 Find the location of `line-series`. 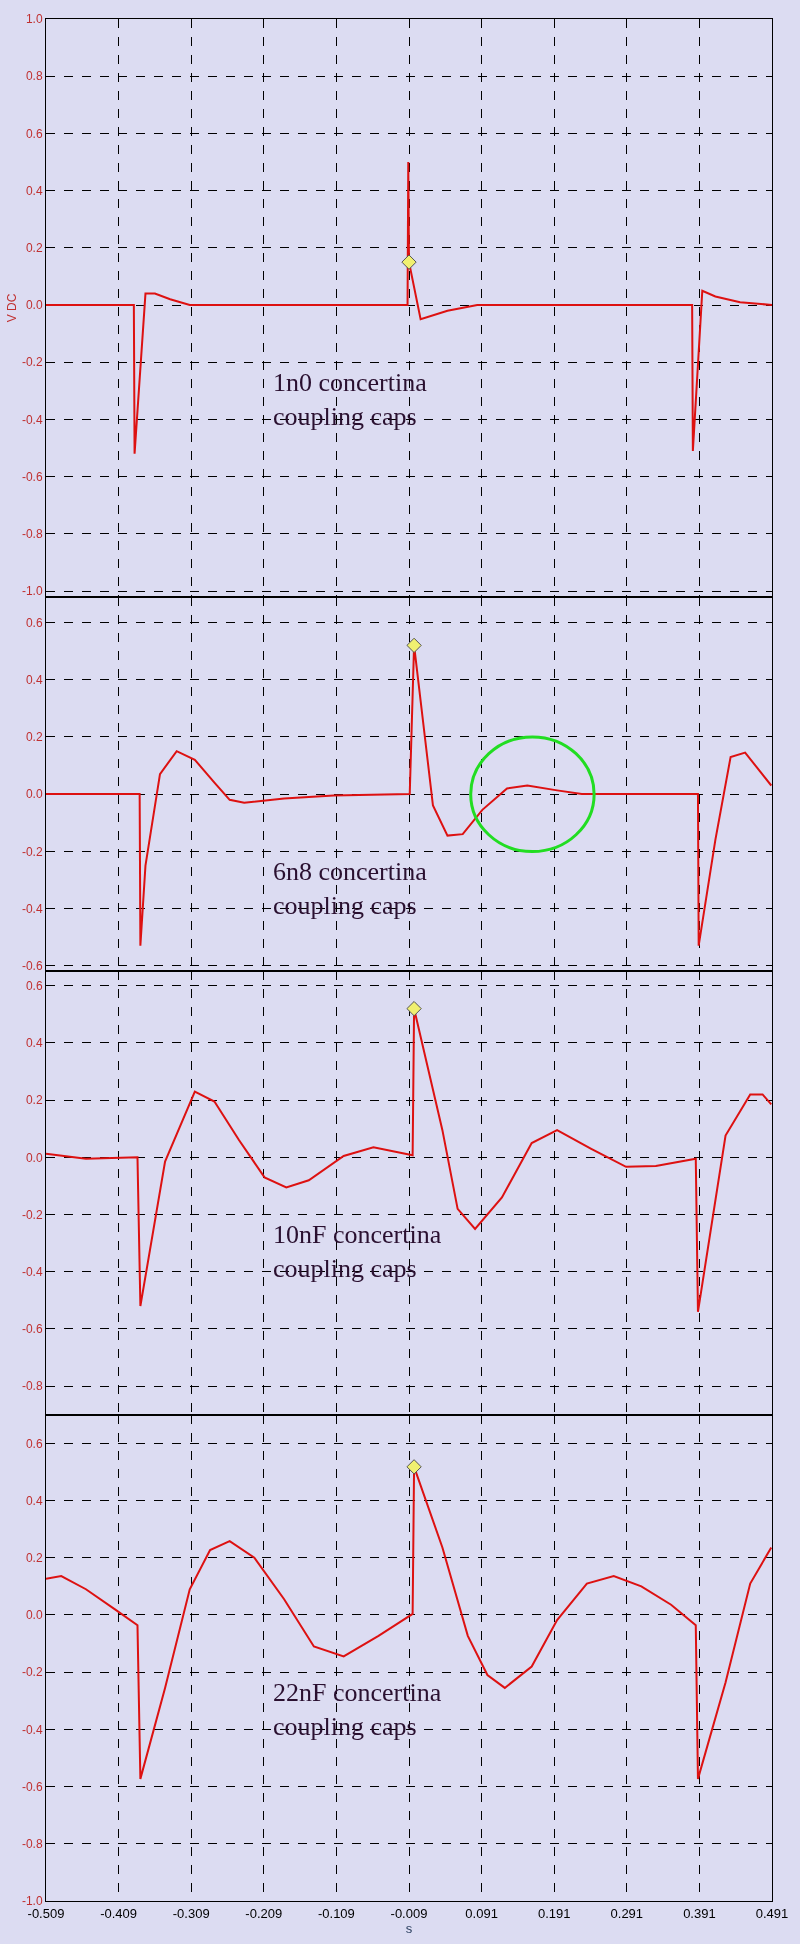

line-series is located at coordinates (409, 308).